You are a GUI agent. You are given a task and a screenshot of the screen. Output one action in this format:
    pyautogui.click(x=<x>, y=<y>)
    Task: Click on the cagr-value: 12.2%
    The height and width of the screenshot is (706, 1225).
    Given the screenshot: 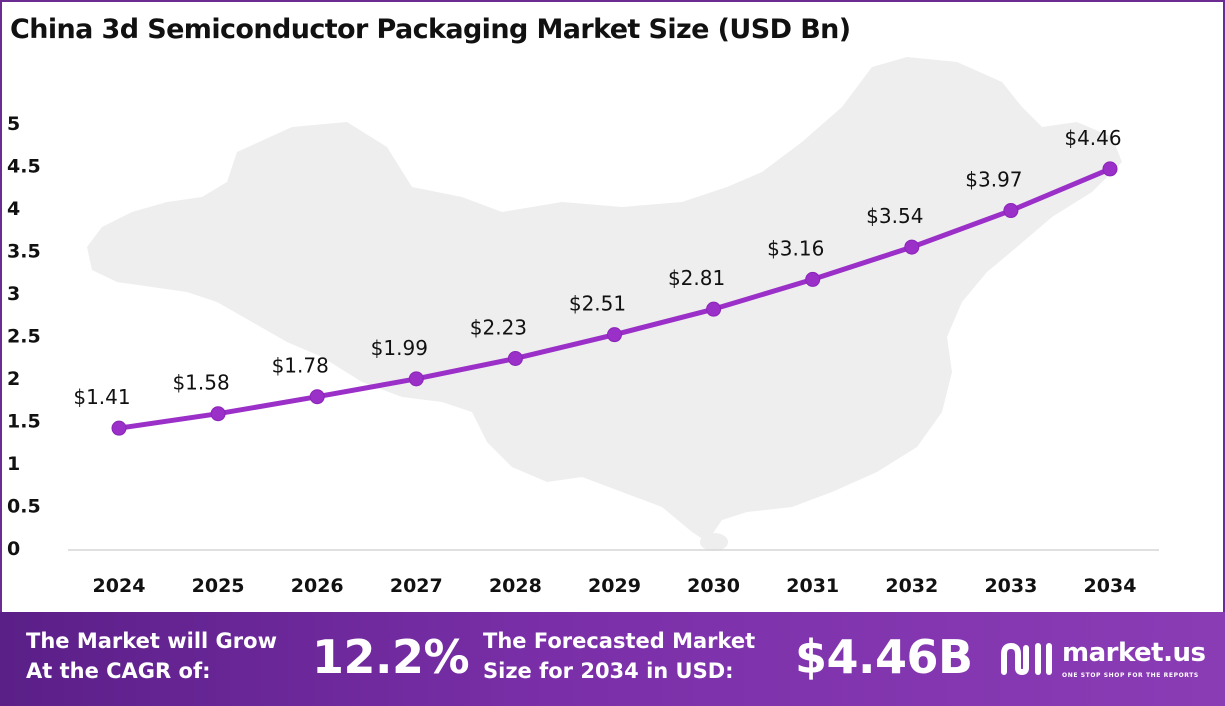 What is the action you would take?
    pyautogui.click(x=391, y=657)
    